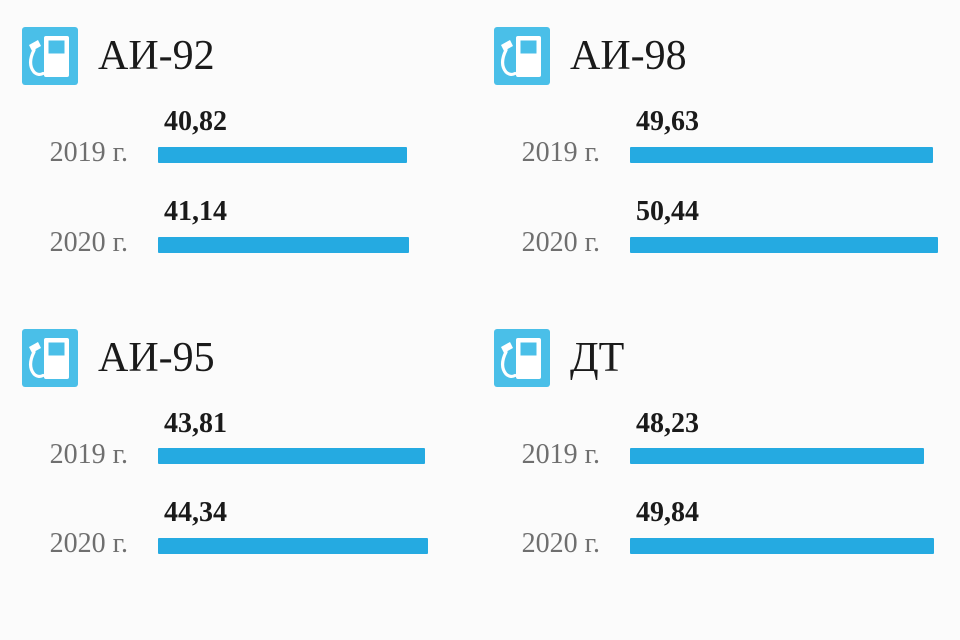  I want to click on chart-header: АИ-95, so click(258, 357).